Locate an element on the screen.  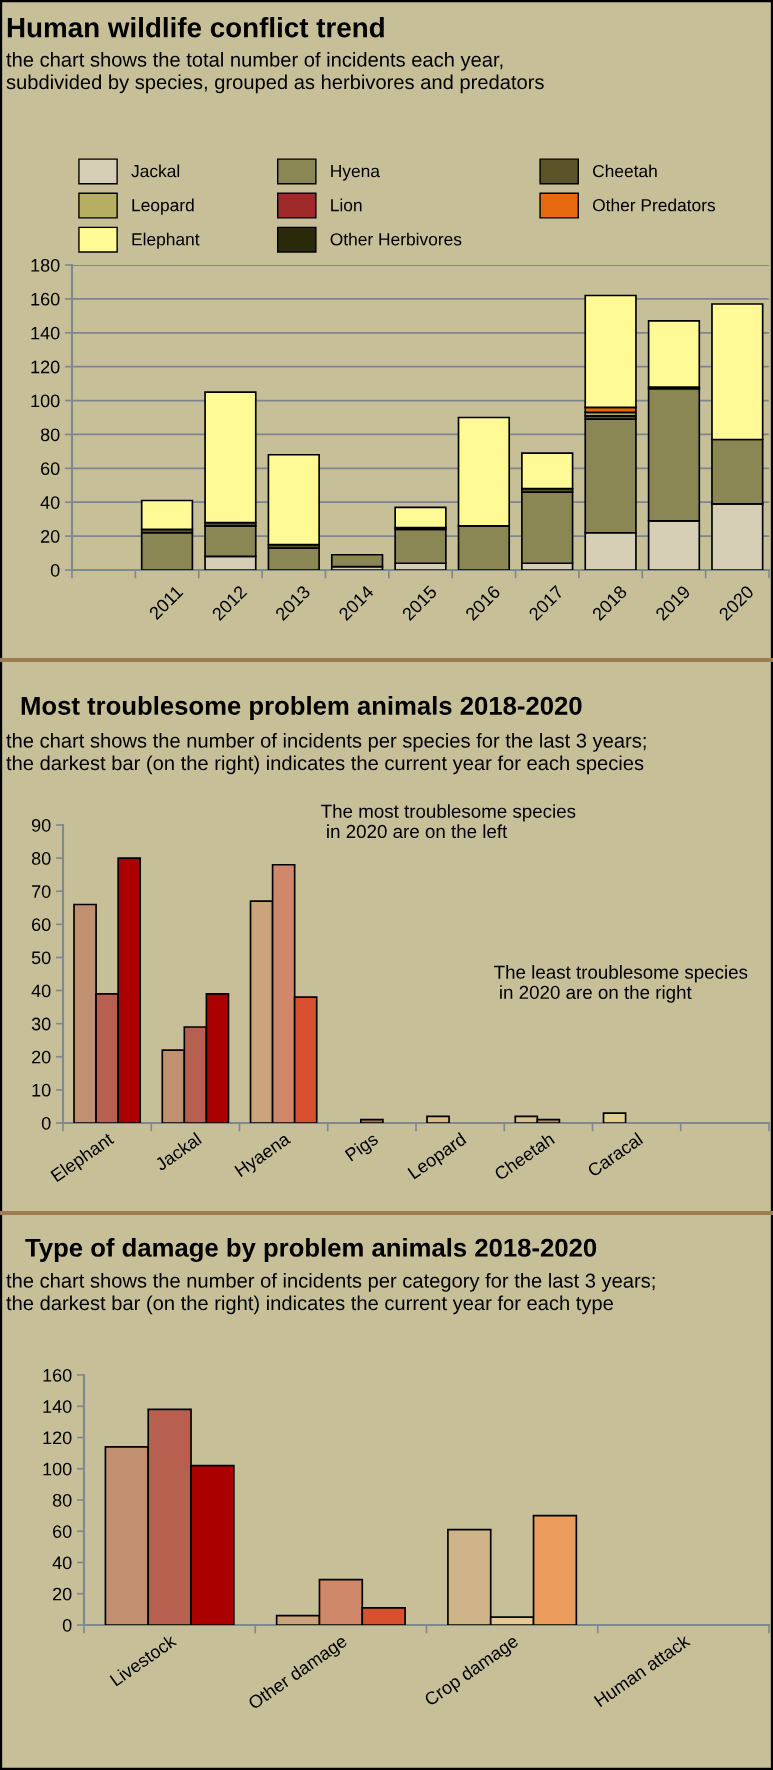
legend-label: Other Predators is located at coordinates (654, 205).